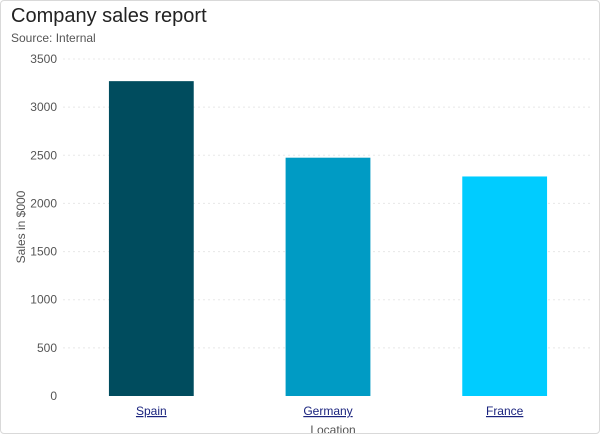 This screenshot has width=600, height=434. Describe the element at coordinates (53, 396) in the screenshot. I see `y-tick-label: 0` at that location.